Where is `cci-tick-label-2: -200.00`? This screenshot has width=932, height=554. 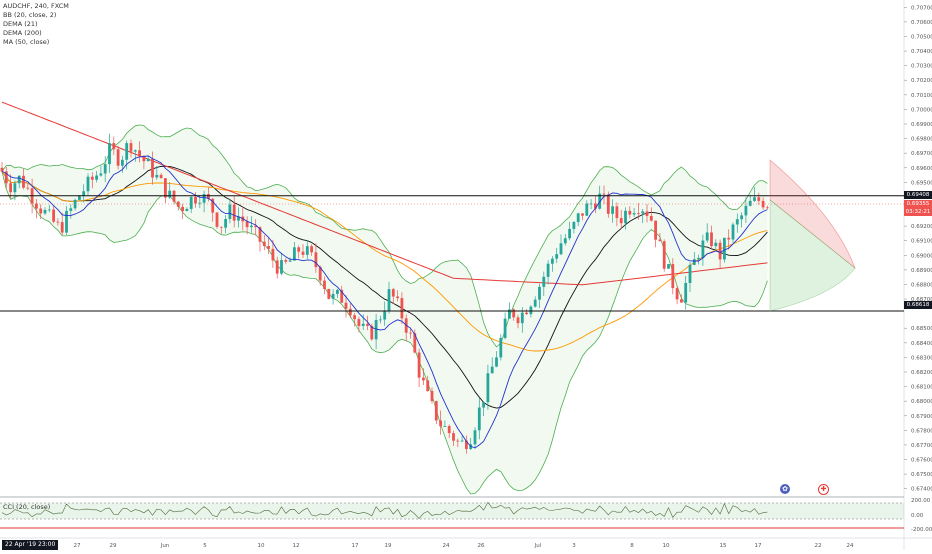 cci-tick-label-2: -200.00 is located at coordinates (921, 530).